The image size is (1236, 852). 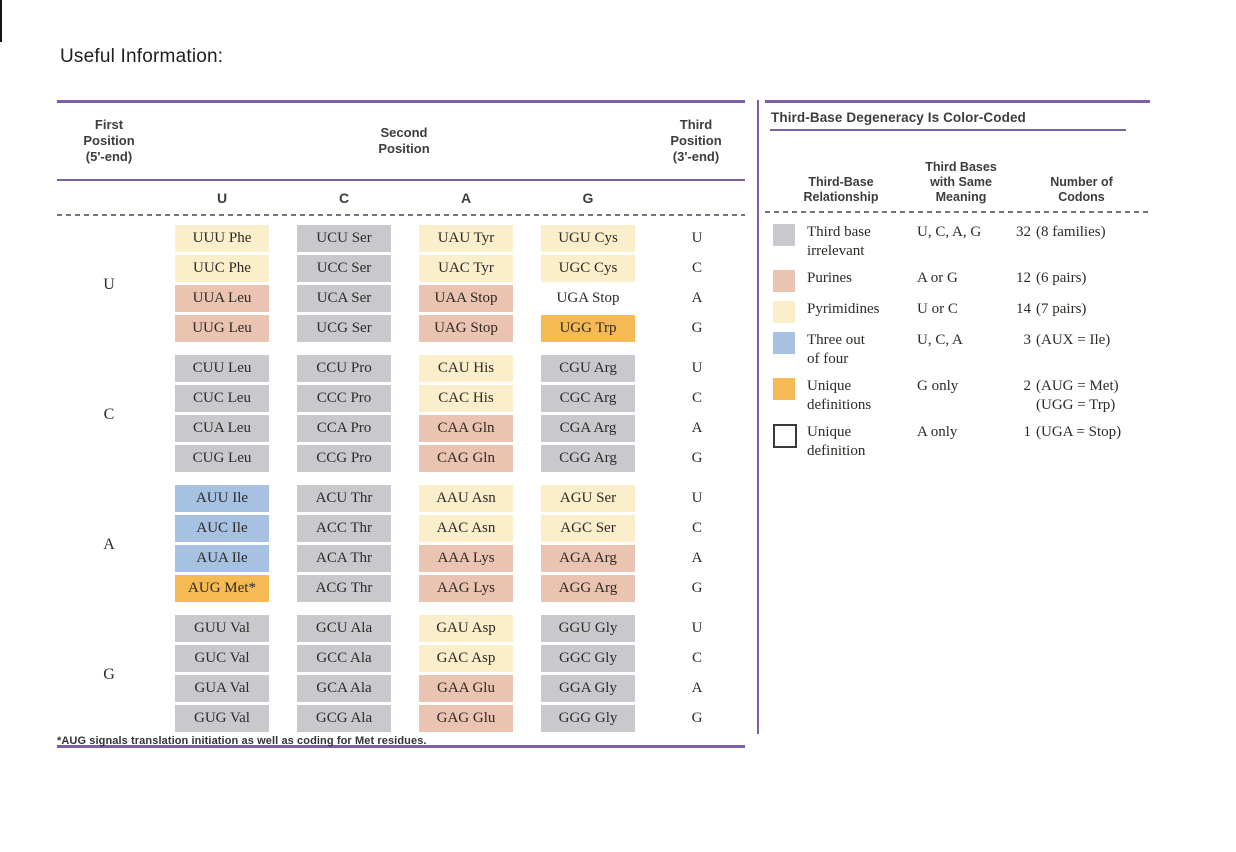 I want to click on codon-cell-GCG: GCG Ala, so click(x=344, y=718).